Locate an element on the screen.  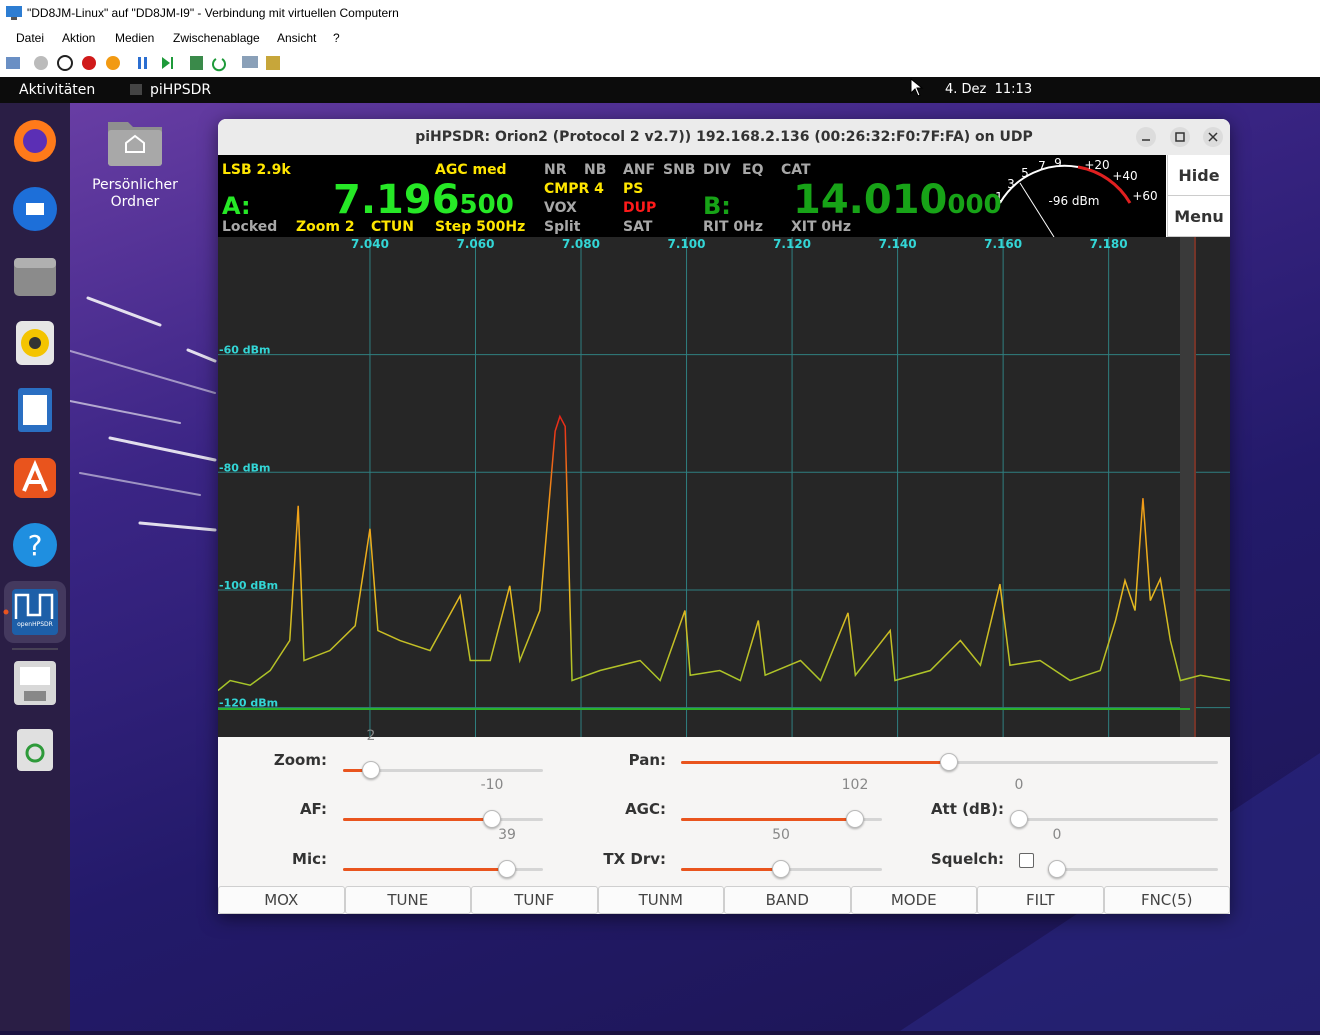
x-tick-label: 7.060 is located at coordinates (476, 244).